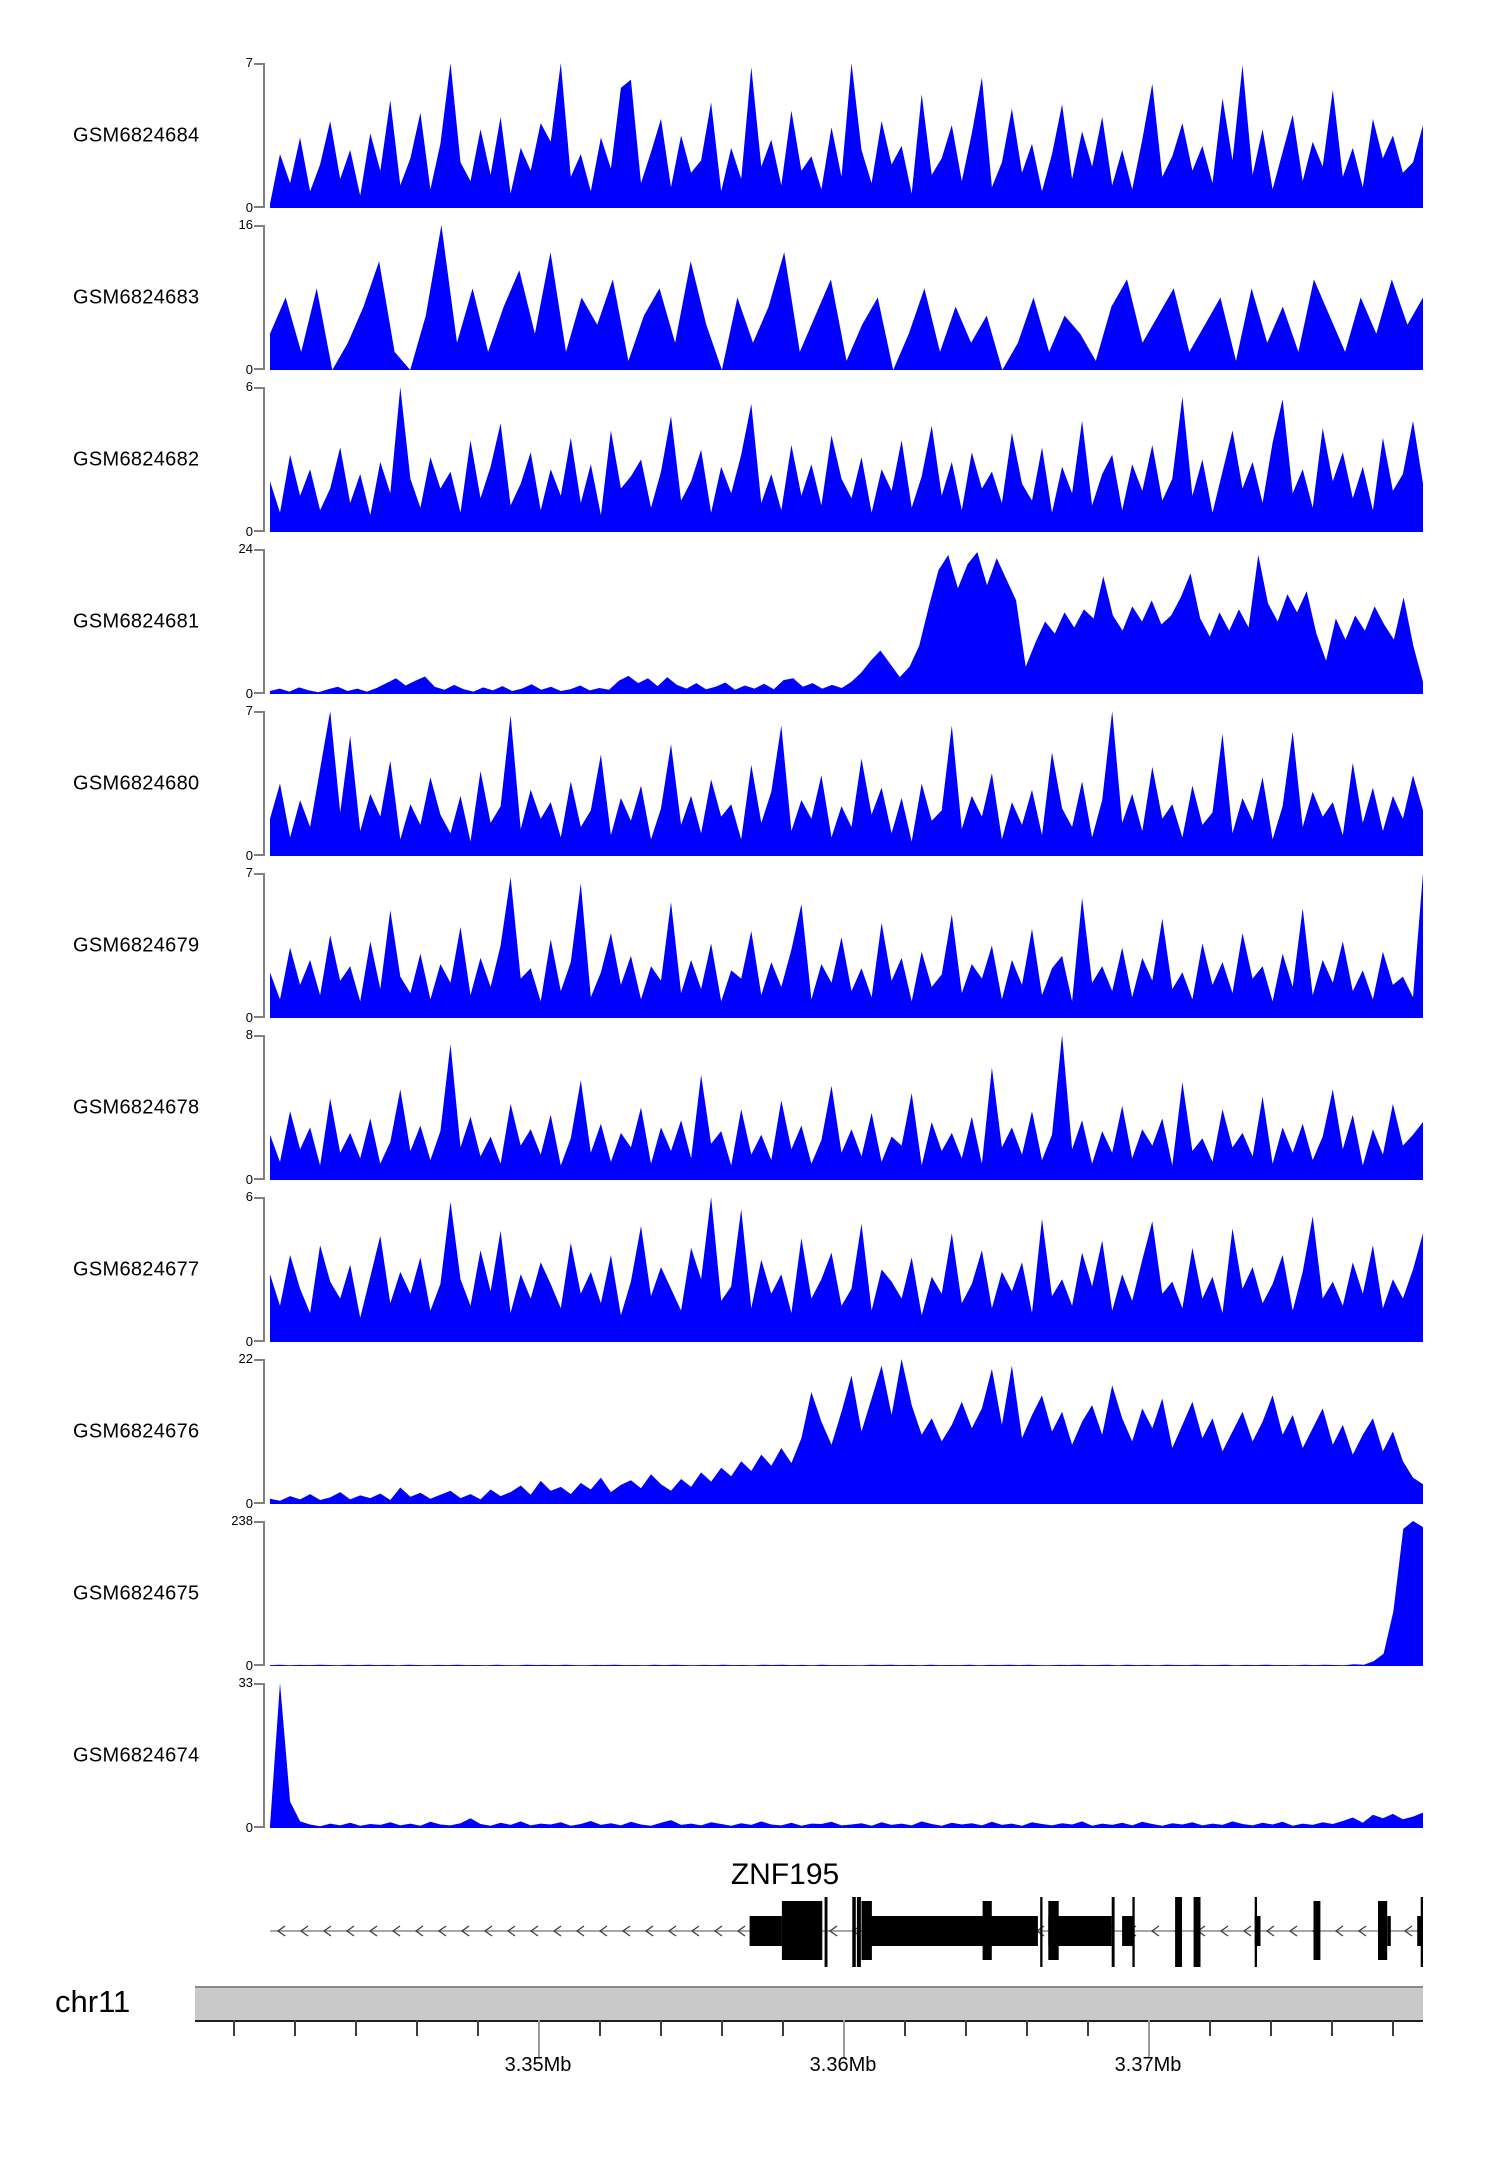 The width and height of the screenshot is (1500, 2170). I want to click on track-sample-label: GSM6824676, so click(136, 1431).